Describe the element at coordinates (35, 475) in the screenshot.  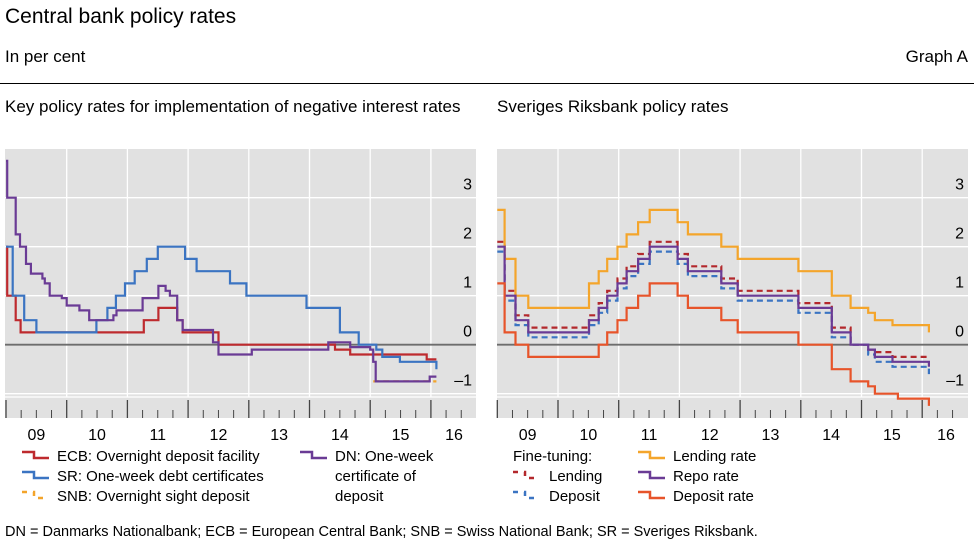
I see `legend-swatch-sr` at that location.